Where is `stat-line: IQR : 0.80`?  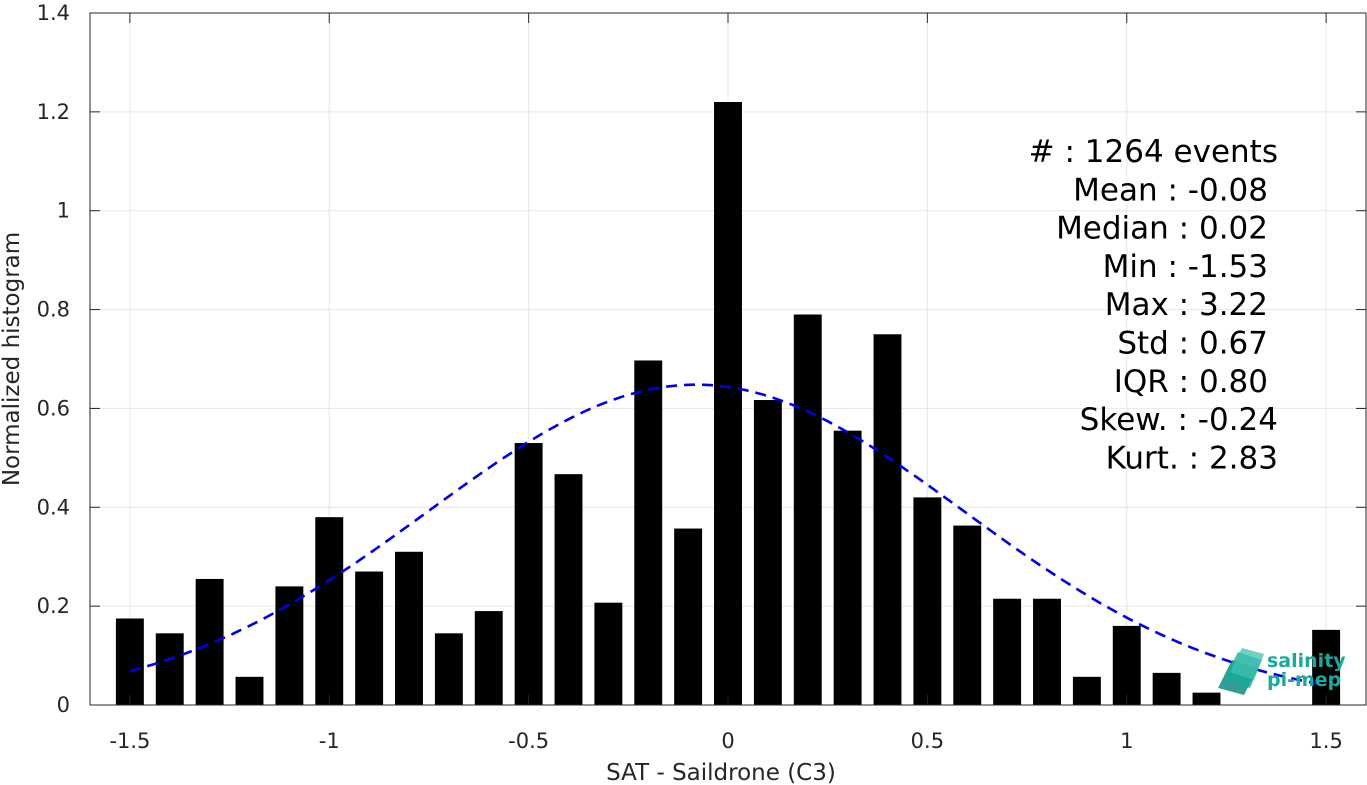
stat-line: IQR : 0.80 is located at coordinates (1191, 382).